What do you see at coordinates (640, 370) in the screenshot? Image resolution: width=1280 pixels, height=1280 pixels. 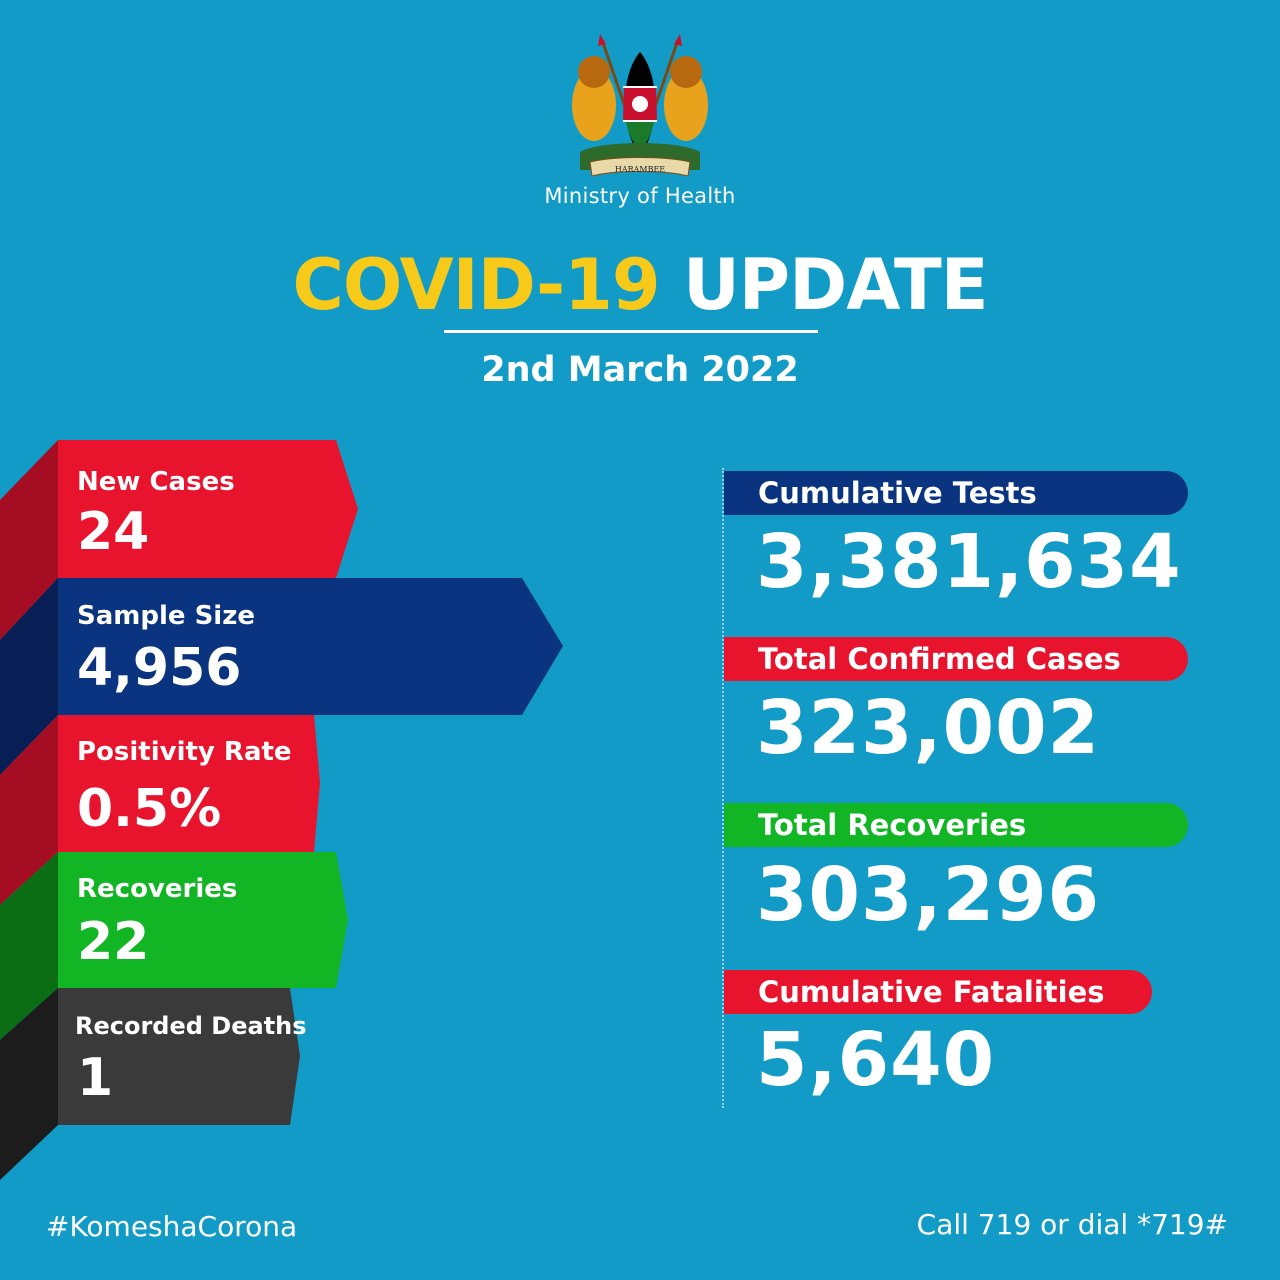 I see `update-date: 2nd March 2022` at bounding box center [640, 370].